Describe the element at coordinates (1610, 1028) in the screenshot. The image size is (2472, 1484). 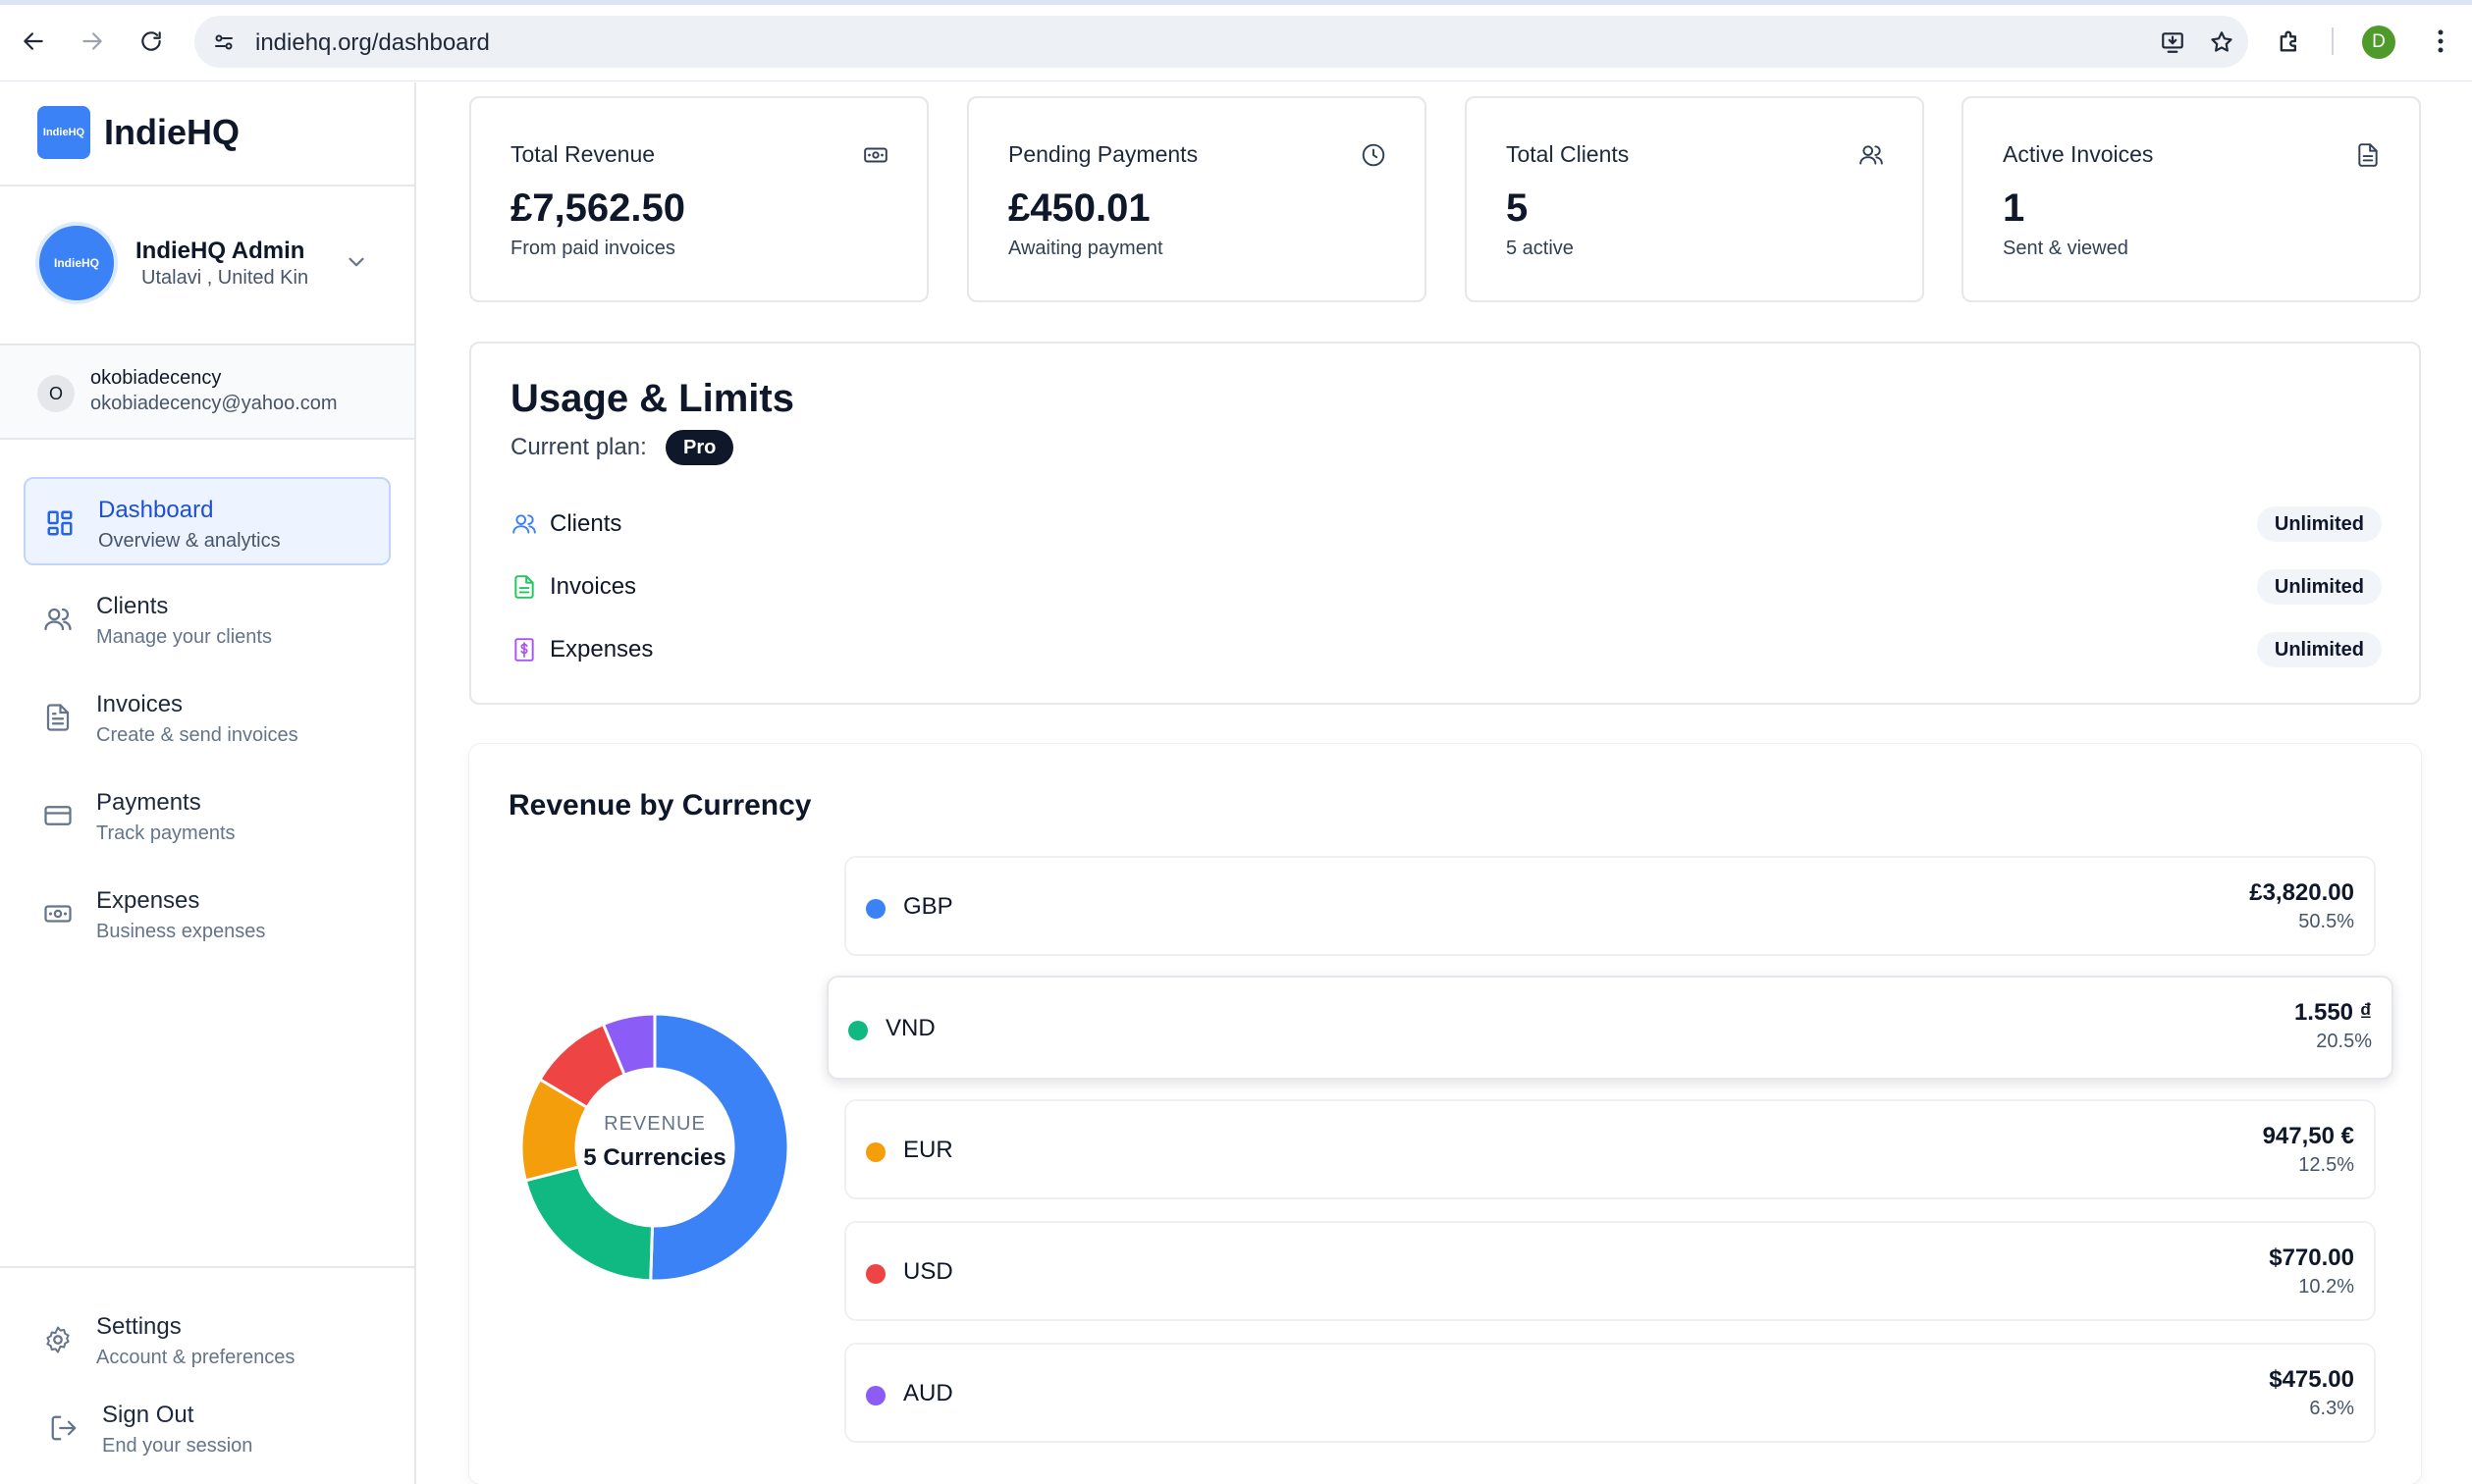
I see `currency-row-vnd: VND 1.550 ₫ 20.5%` at that location.